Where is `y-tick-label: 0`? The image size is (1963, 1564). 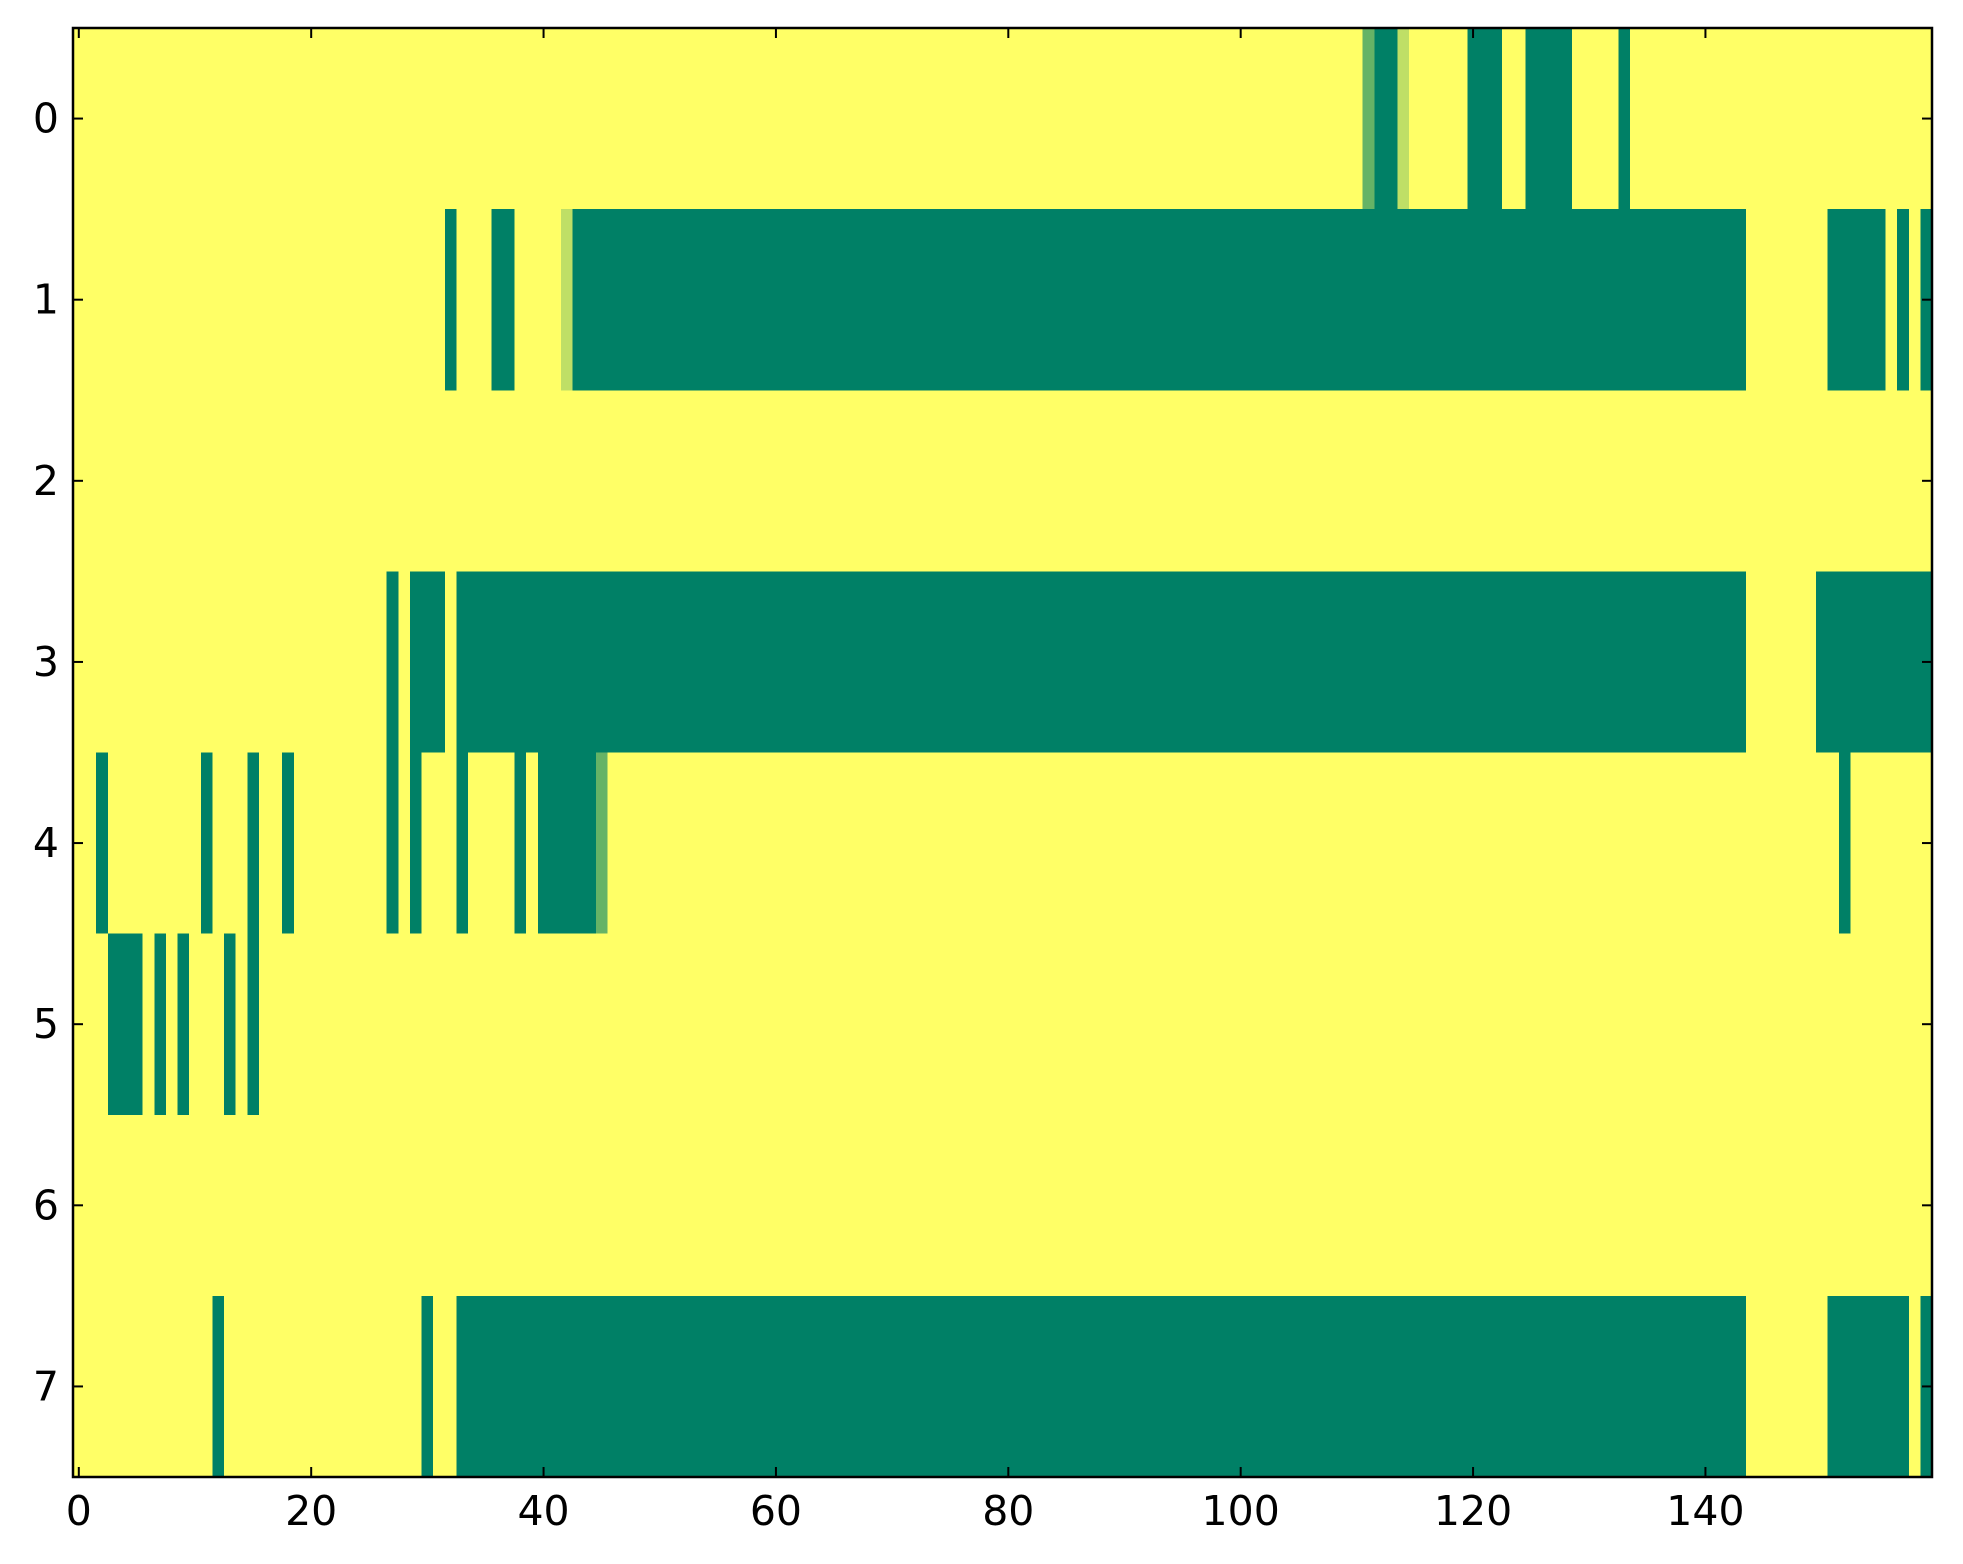
y-tick-label: 0 is located at coordinates (46, 119).